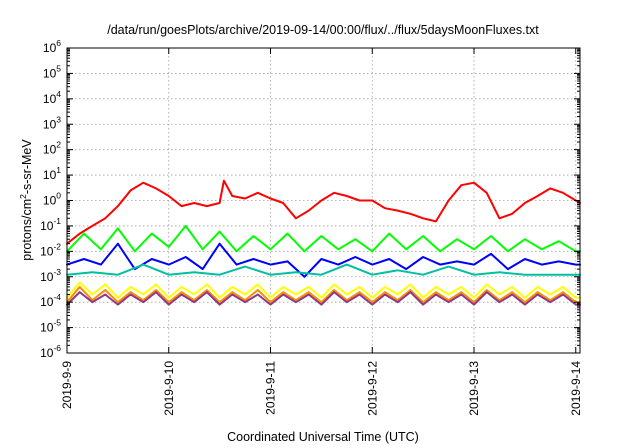  I want to click on x-tick-label: 2019-9-14, so click(576, 388).